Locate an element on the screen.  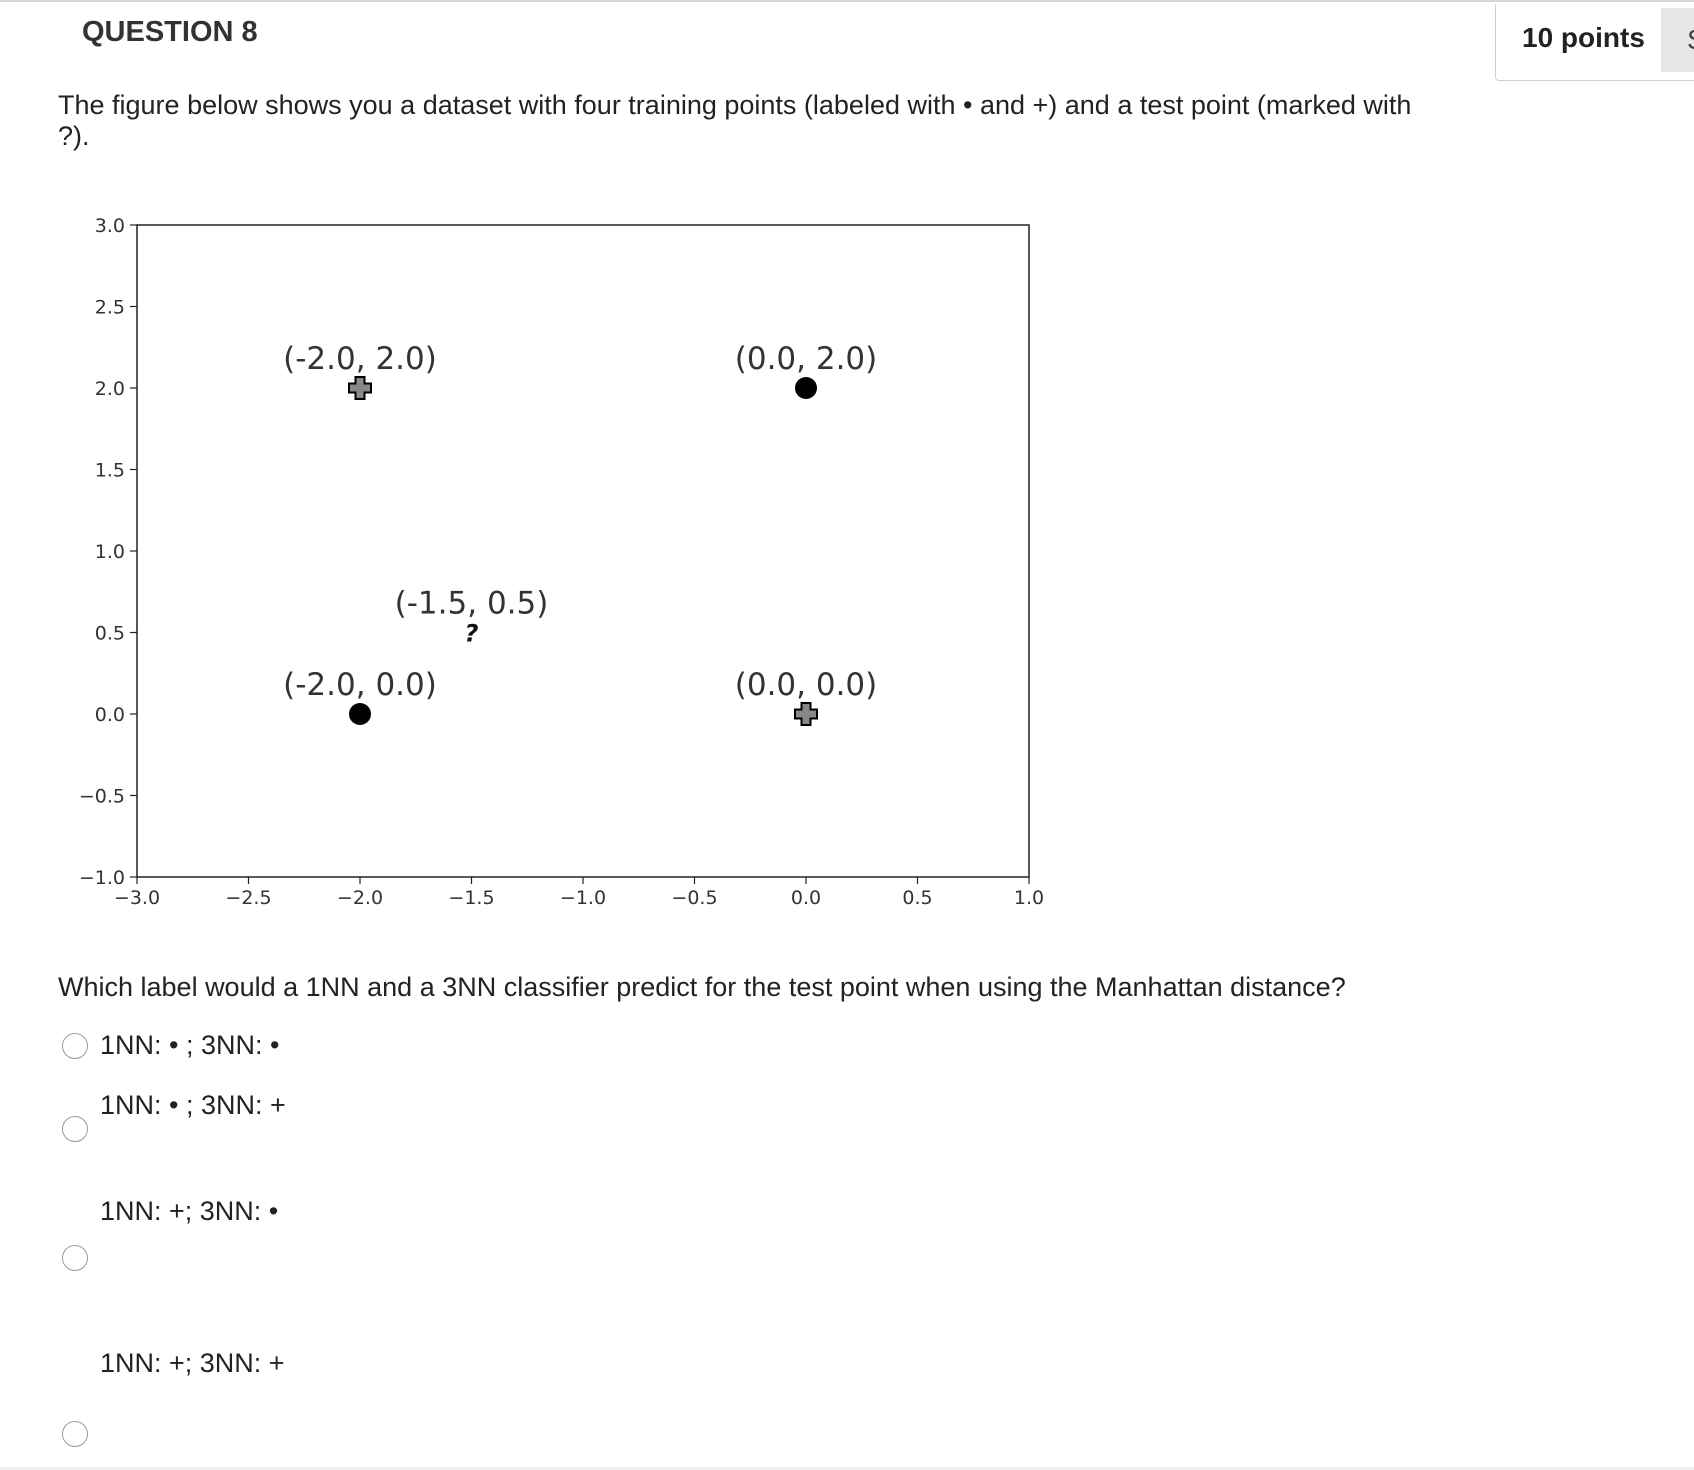
x-tick-label: −1.5 is located at coordinates (471, 896).